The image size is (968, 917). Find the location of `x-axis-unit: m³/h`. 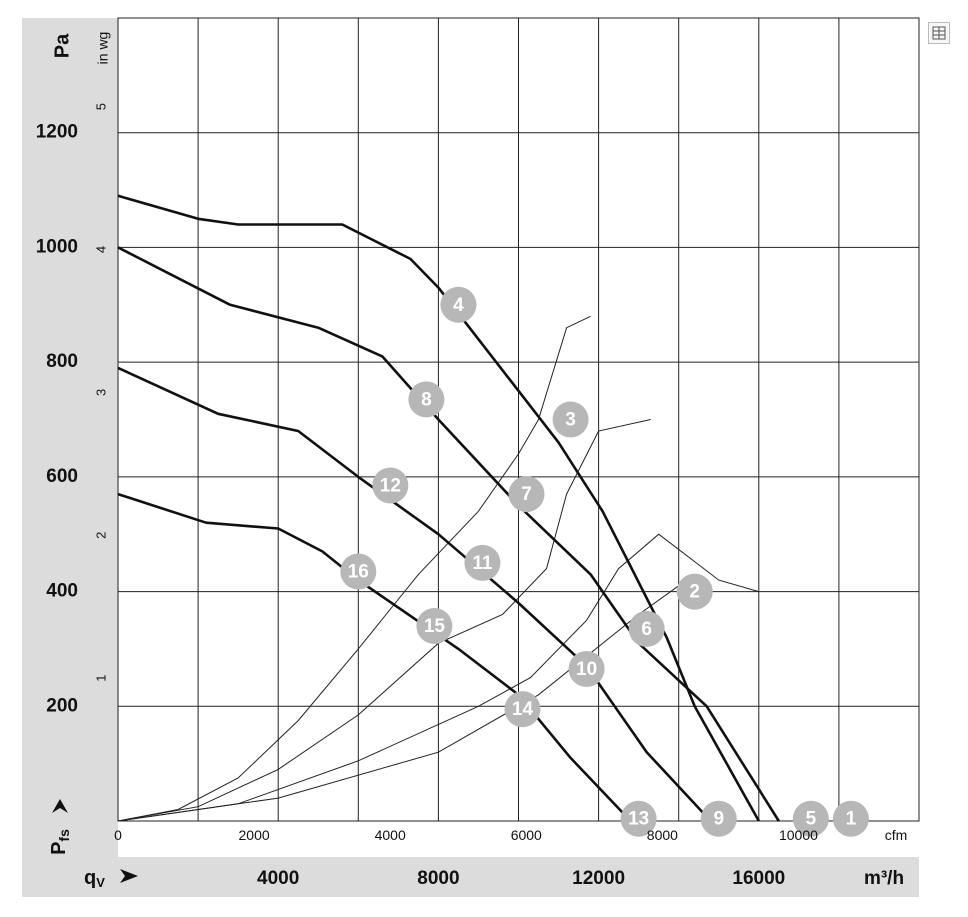

x-axis-unit: m³/h is located at coordinates (884, 878).